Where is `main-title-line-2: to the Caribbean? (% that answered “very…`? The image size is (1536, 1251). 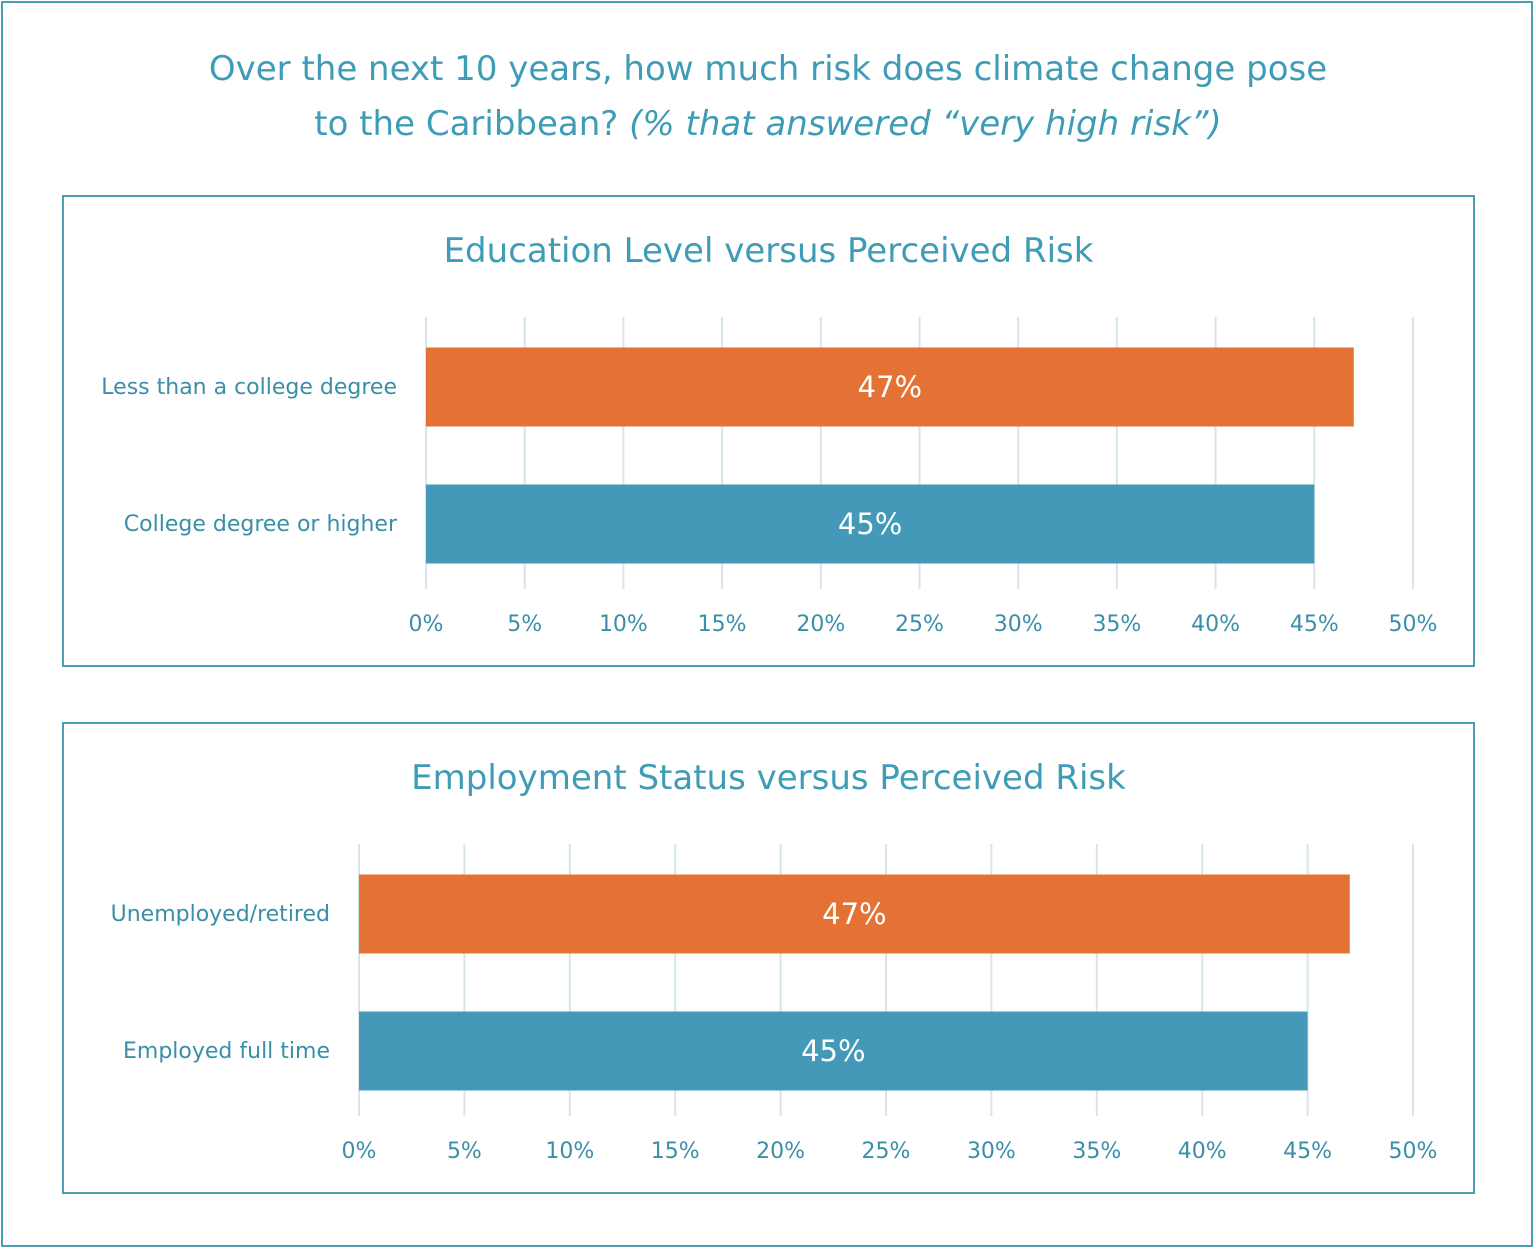 main-title-line-2: to the Caribbean? (% that answered “very… is located at coordinates (768, 124).